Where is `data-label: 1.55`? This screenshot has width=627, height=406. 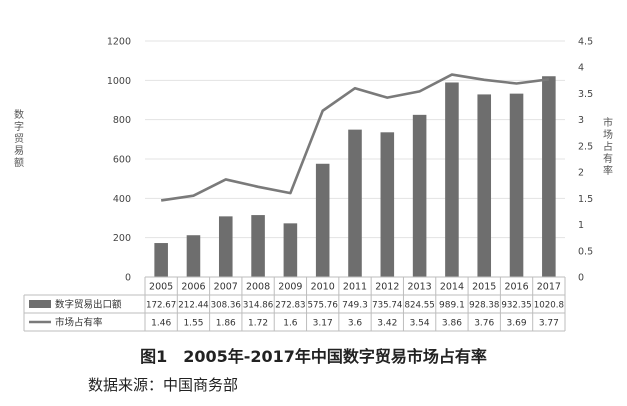
data-label: 1.55 is located at coordinates (193, 324).